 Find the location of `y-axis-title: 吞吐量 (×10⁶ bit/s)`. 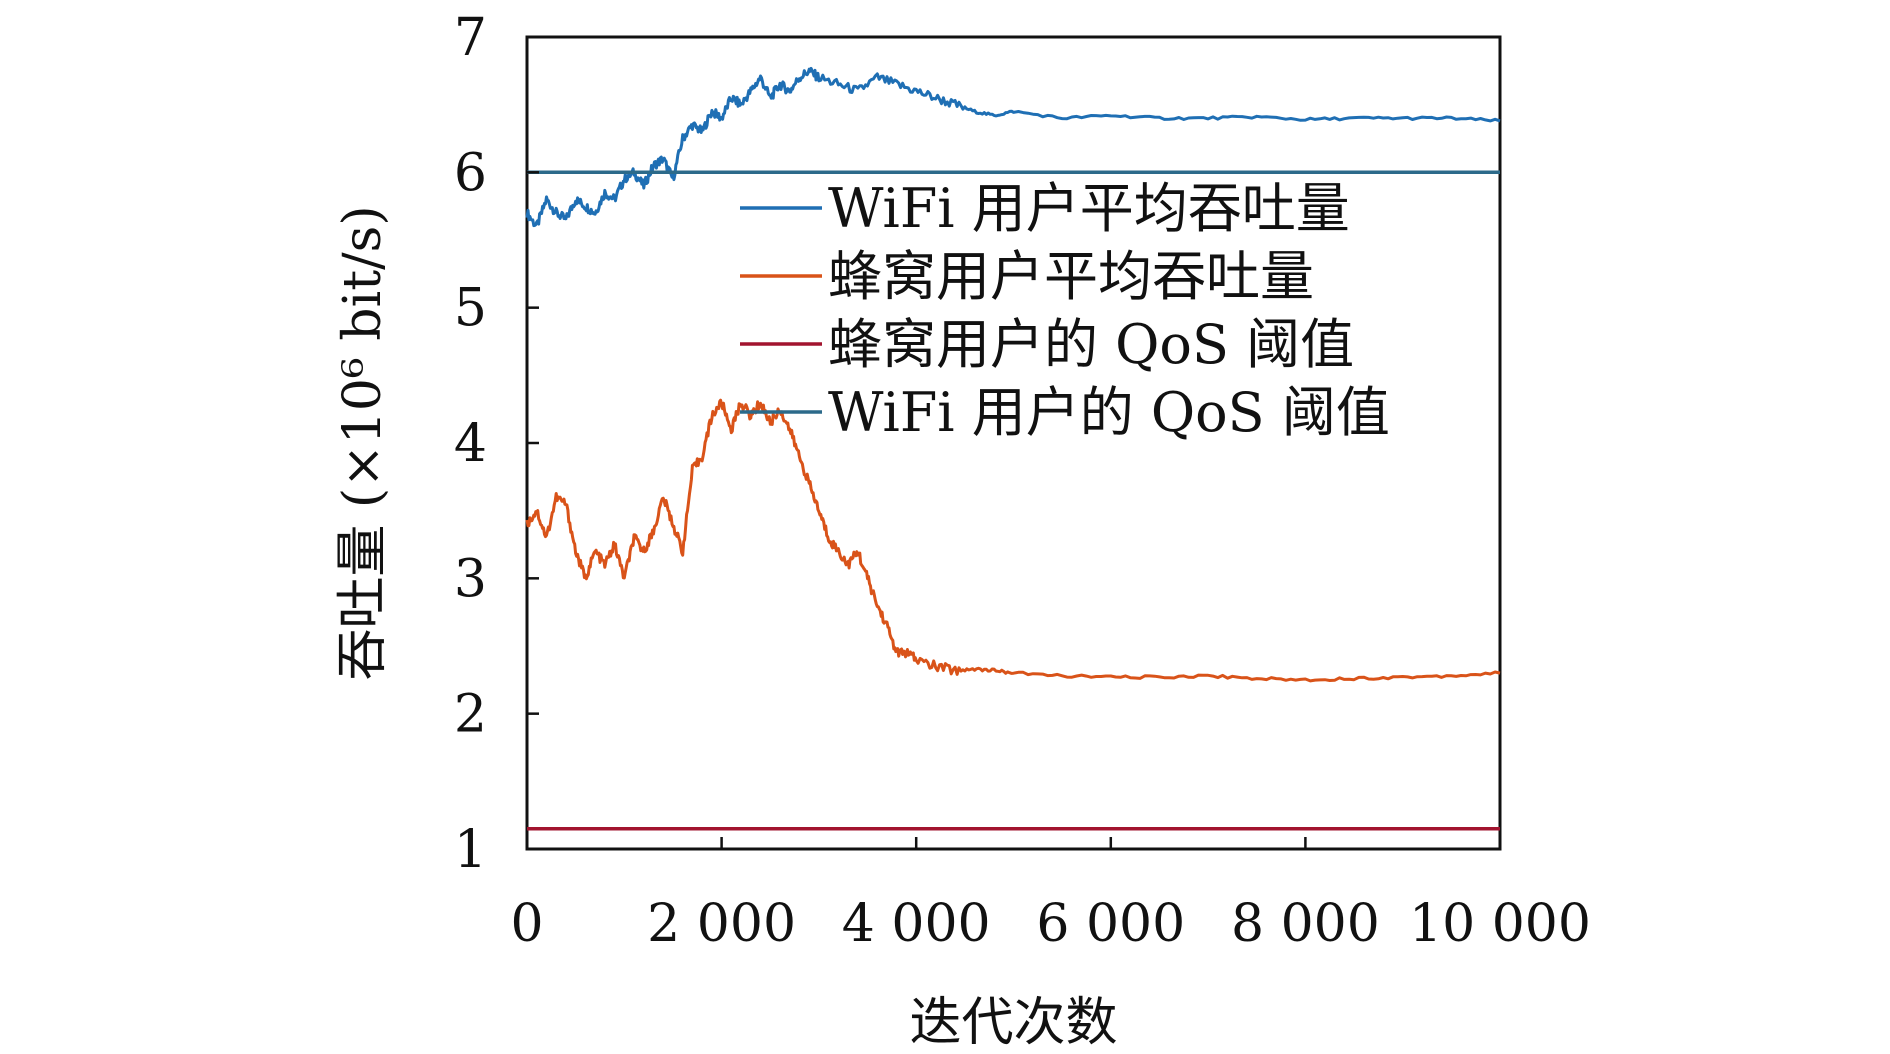

y-axis-title: 吞吐量 (×10⁶ bit/s) is located at coordinates (363, 442).